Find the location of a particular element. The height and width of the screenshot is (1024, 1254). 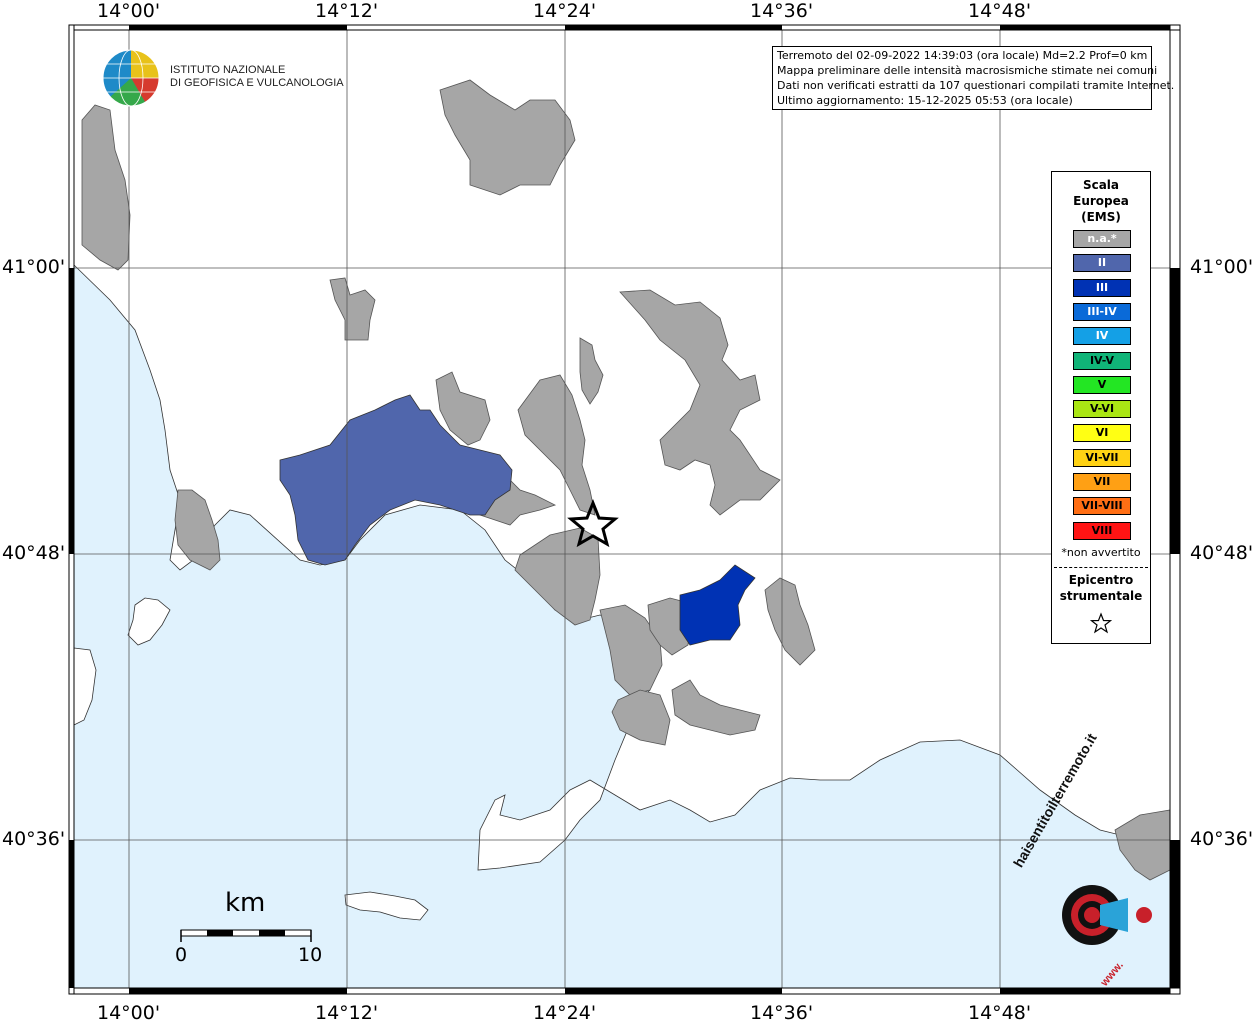

legend-item: VII-VIII is located at coordinates (1102, 506).